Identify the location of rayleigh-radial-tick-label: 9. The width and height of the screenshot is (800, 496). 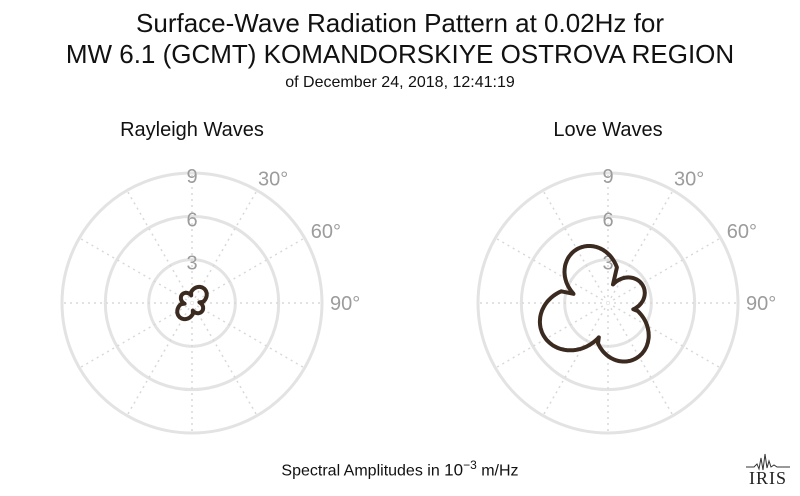
(191, 177).